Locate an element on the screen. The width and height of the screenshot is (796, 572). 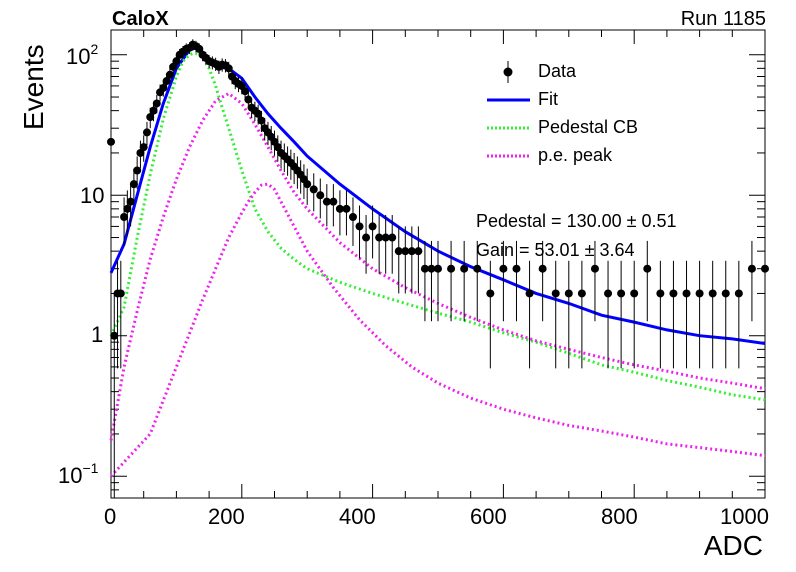
annotation-gain: Gain = 53.01 ± 3.64 is located at coordinates (555, 250).